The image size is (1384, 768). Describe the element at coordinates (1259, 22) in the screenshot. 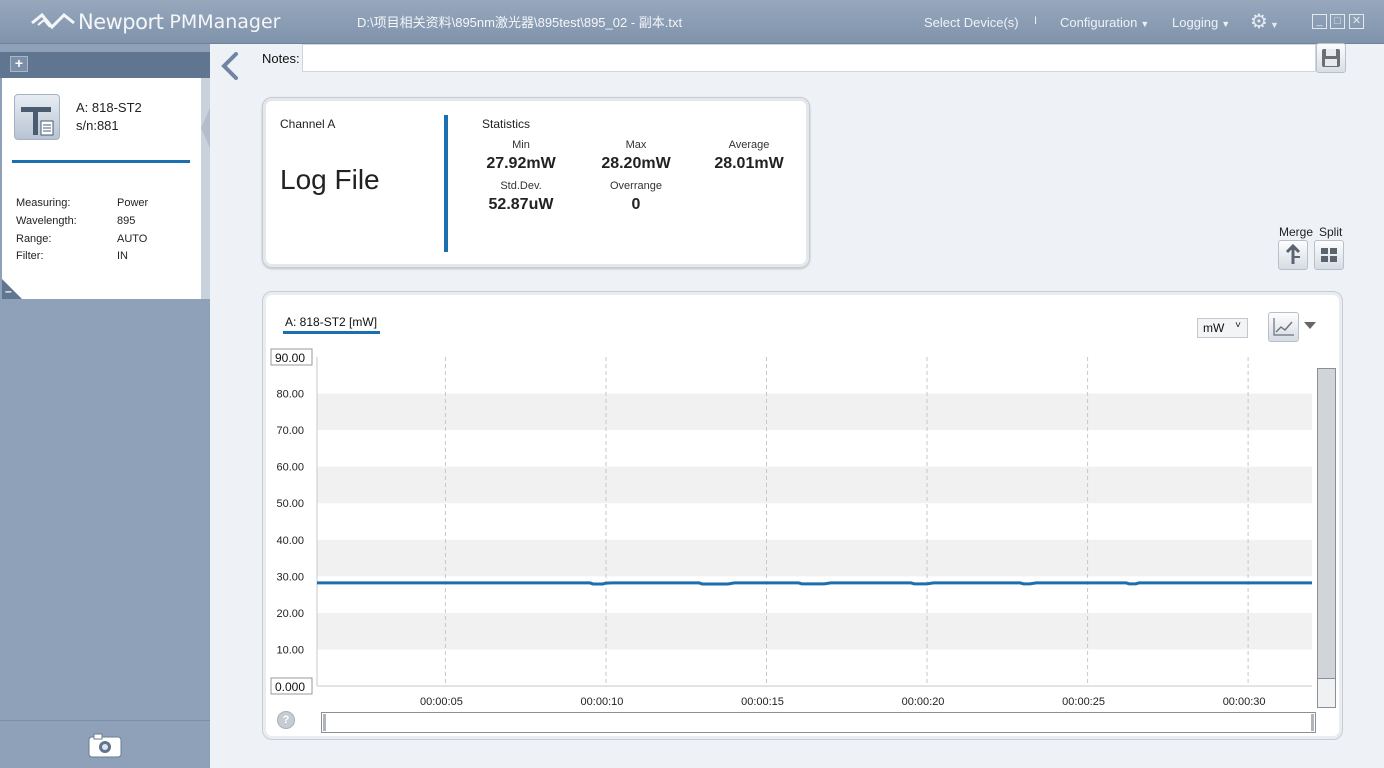

I see `gear-icon: ⚙` at that location.